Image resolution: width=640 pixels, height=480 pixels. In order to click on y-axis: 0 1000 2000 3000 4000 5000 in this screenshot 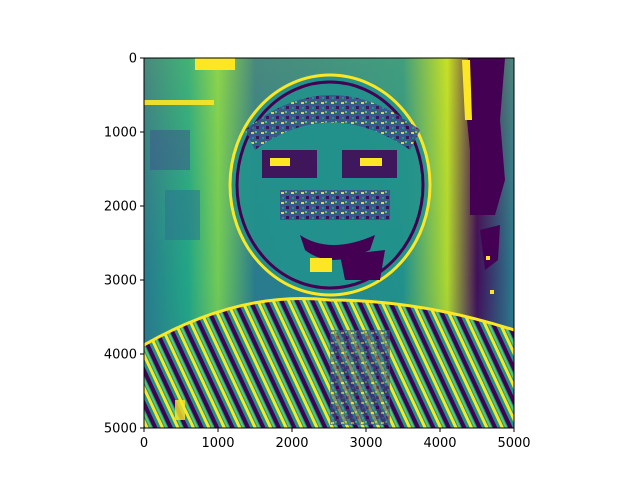, I will do `click(124, 244)`.